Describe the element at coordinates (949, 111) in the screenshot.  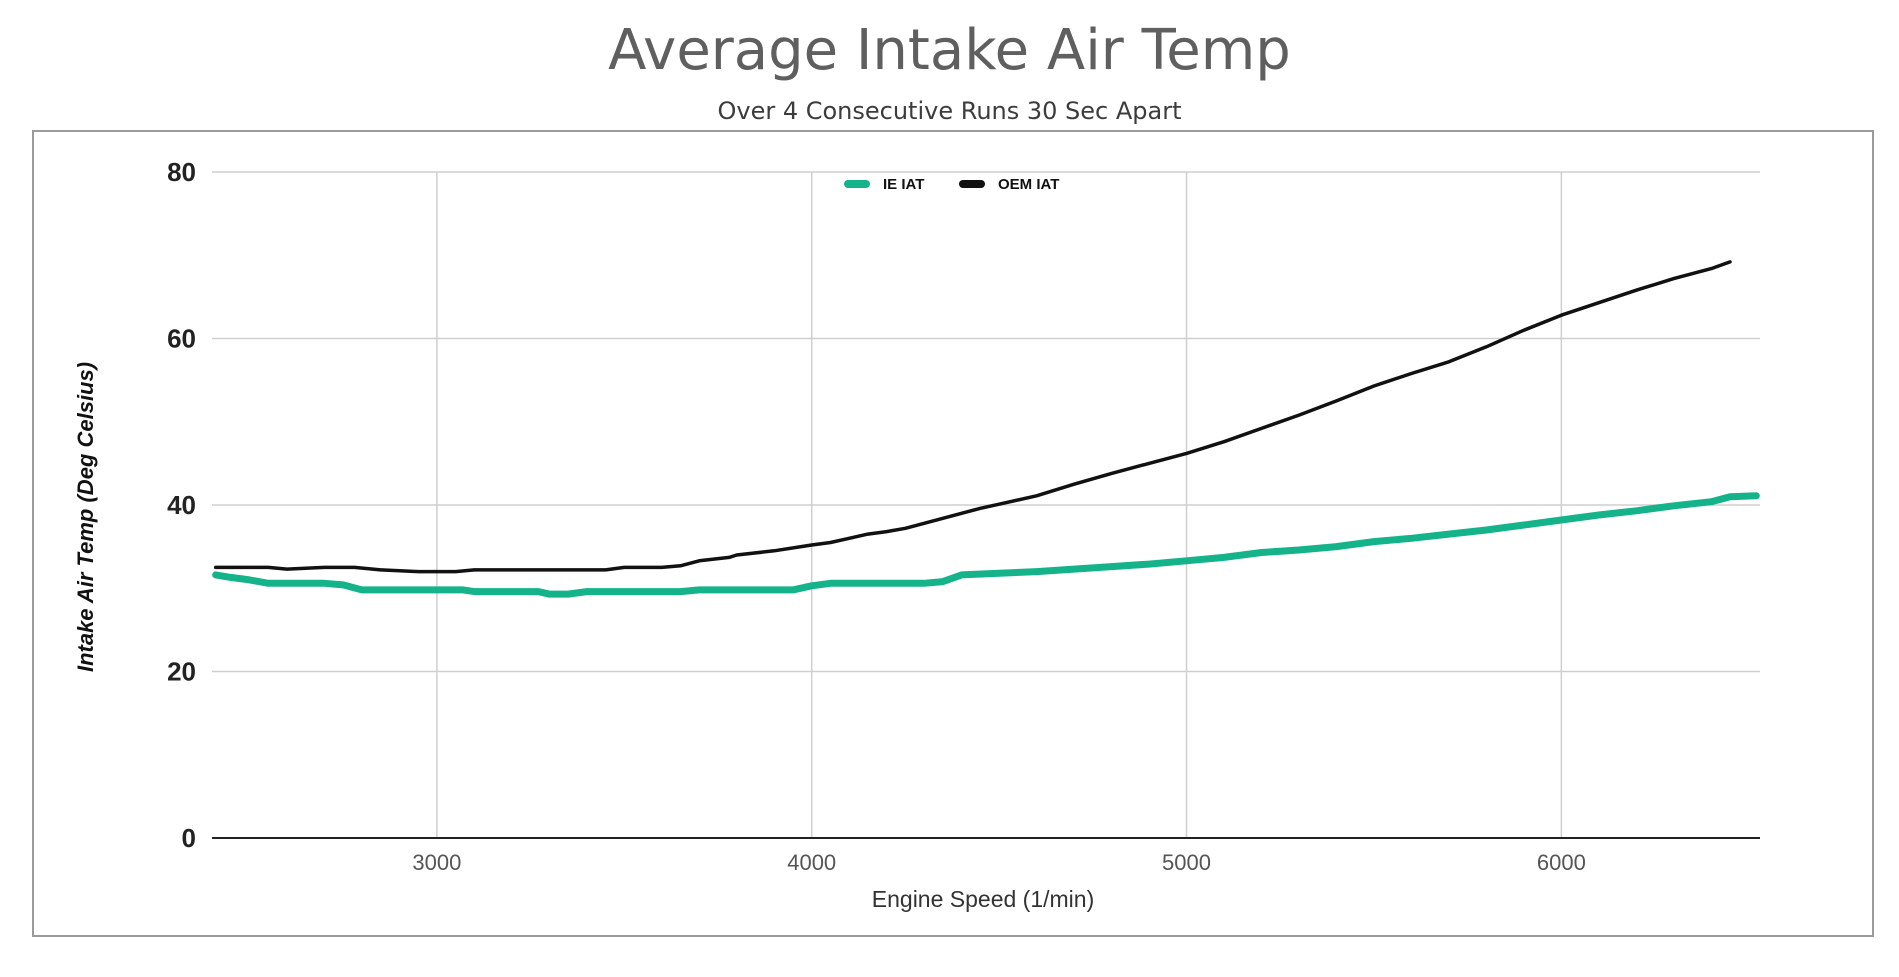
I see `chart-subtitle: Over 4 Consecutive Runs 30 Sec Apart` at that location.